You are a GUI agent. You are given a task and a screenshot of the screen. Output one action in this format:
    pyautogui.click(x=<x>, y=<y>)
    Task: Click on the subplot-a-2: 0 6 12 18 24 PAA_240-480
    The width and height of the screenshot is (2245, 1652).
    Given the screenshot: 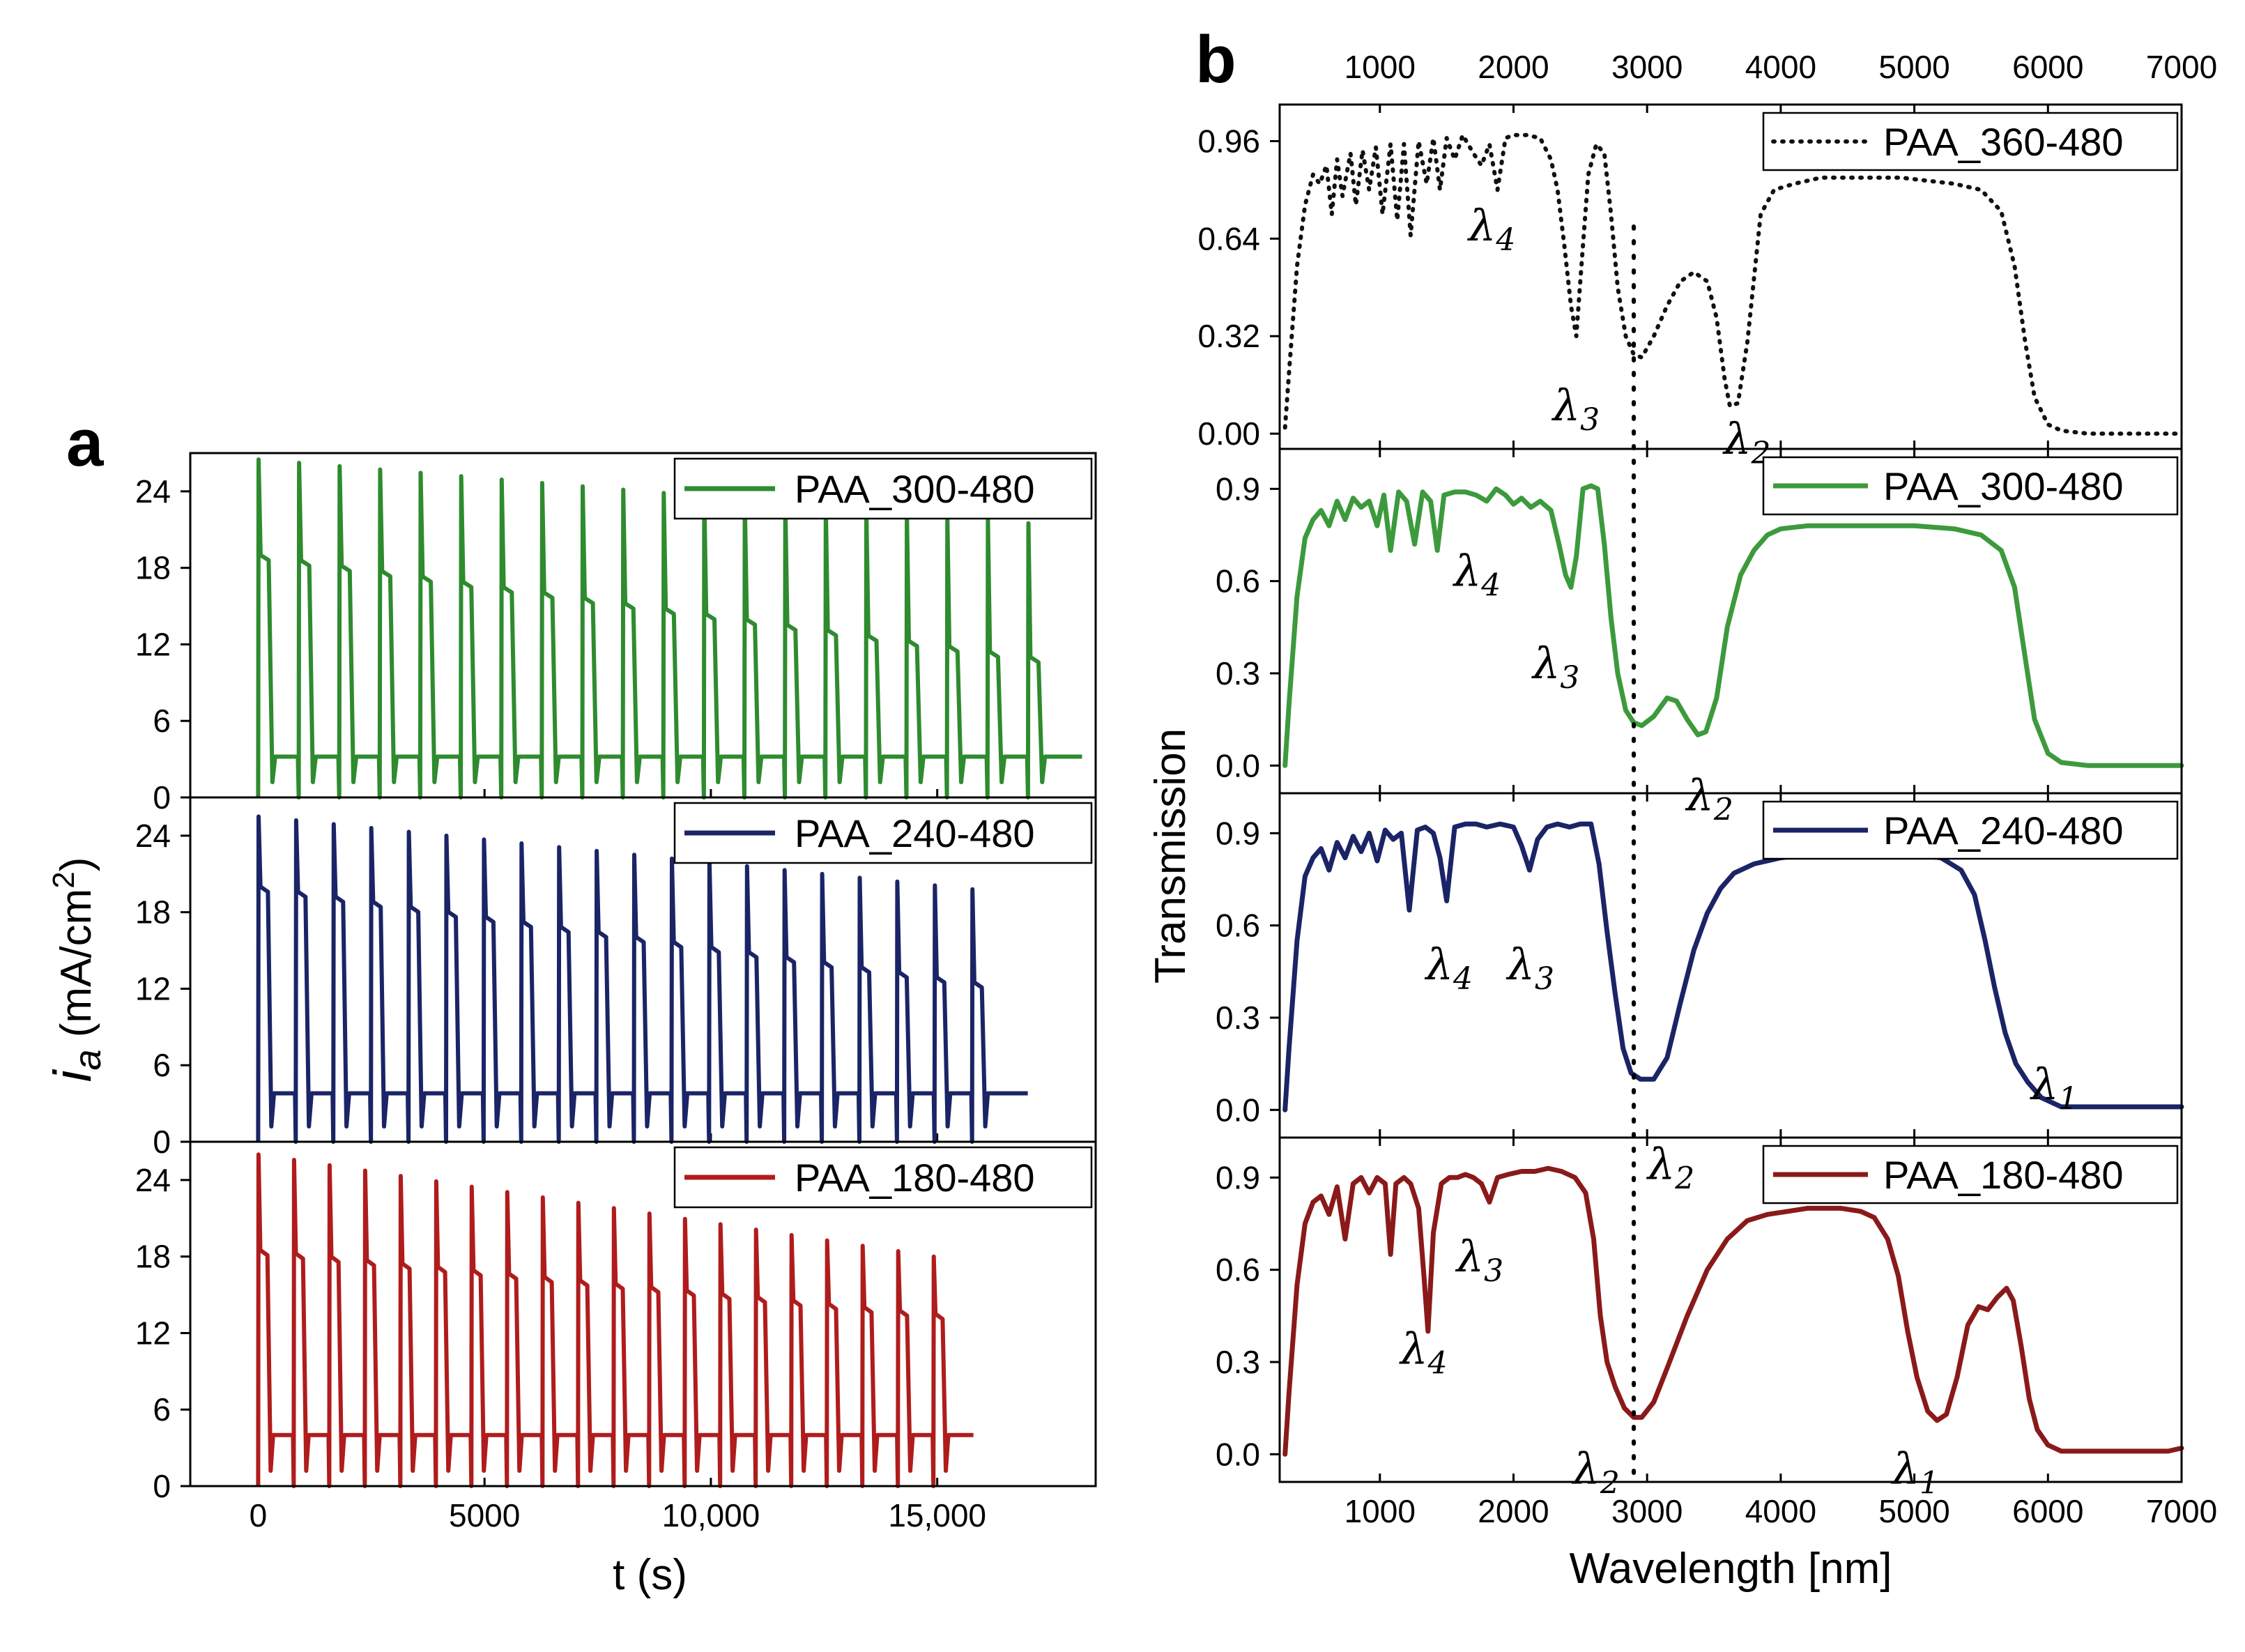 What is the action you would take?
    pyautogui.click(x=616, y=978)
    